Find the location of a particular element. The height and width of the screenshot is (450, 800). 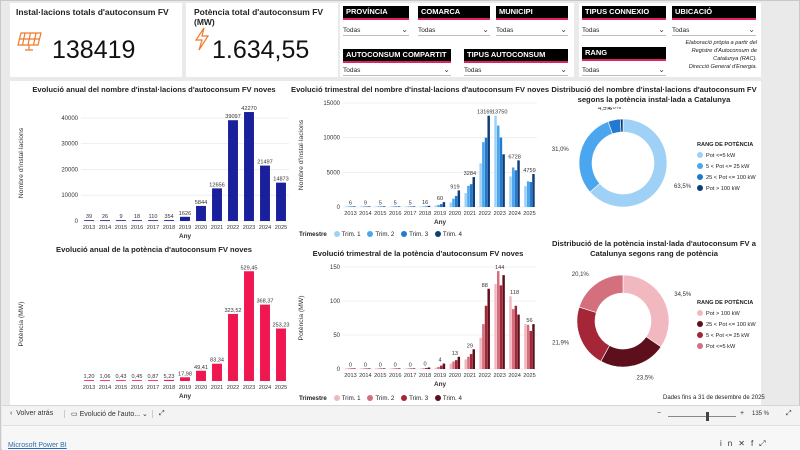

installs-donut-chart: 63,5% 31,0% 4,5%1,0% is located at coordinates (654, 167).